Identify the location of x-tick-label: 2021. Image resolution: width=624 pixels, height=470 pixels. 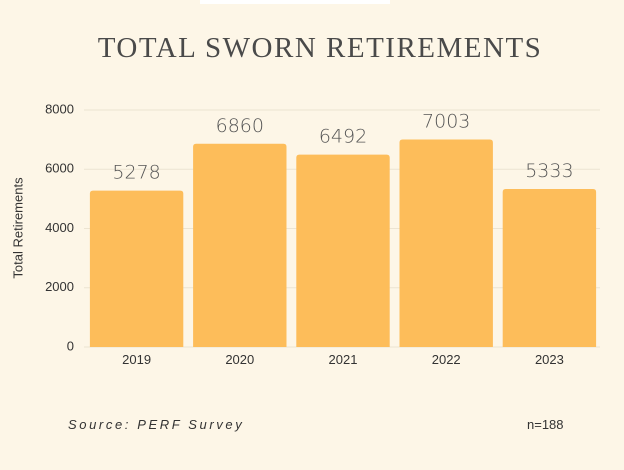
(343, 359).